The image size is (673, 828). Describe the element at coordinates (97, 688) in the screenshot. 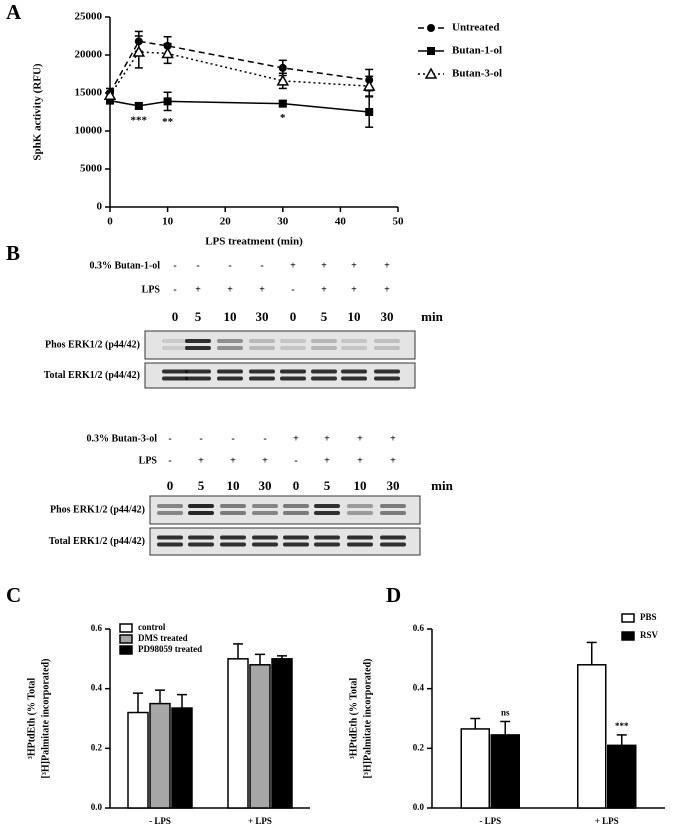

I see `y-tick-label: 0.4` at that location.